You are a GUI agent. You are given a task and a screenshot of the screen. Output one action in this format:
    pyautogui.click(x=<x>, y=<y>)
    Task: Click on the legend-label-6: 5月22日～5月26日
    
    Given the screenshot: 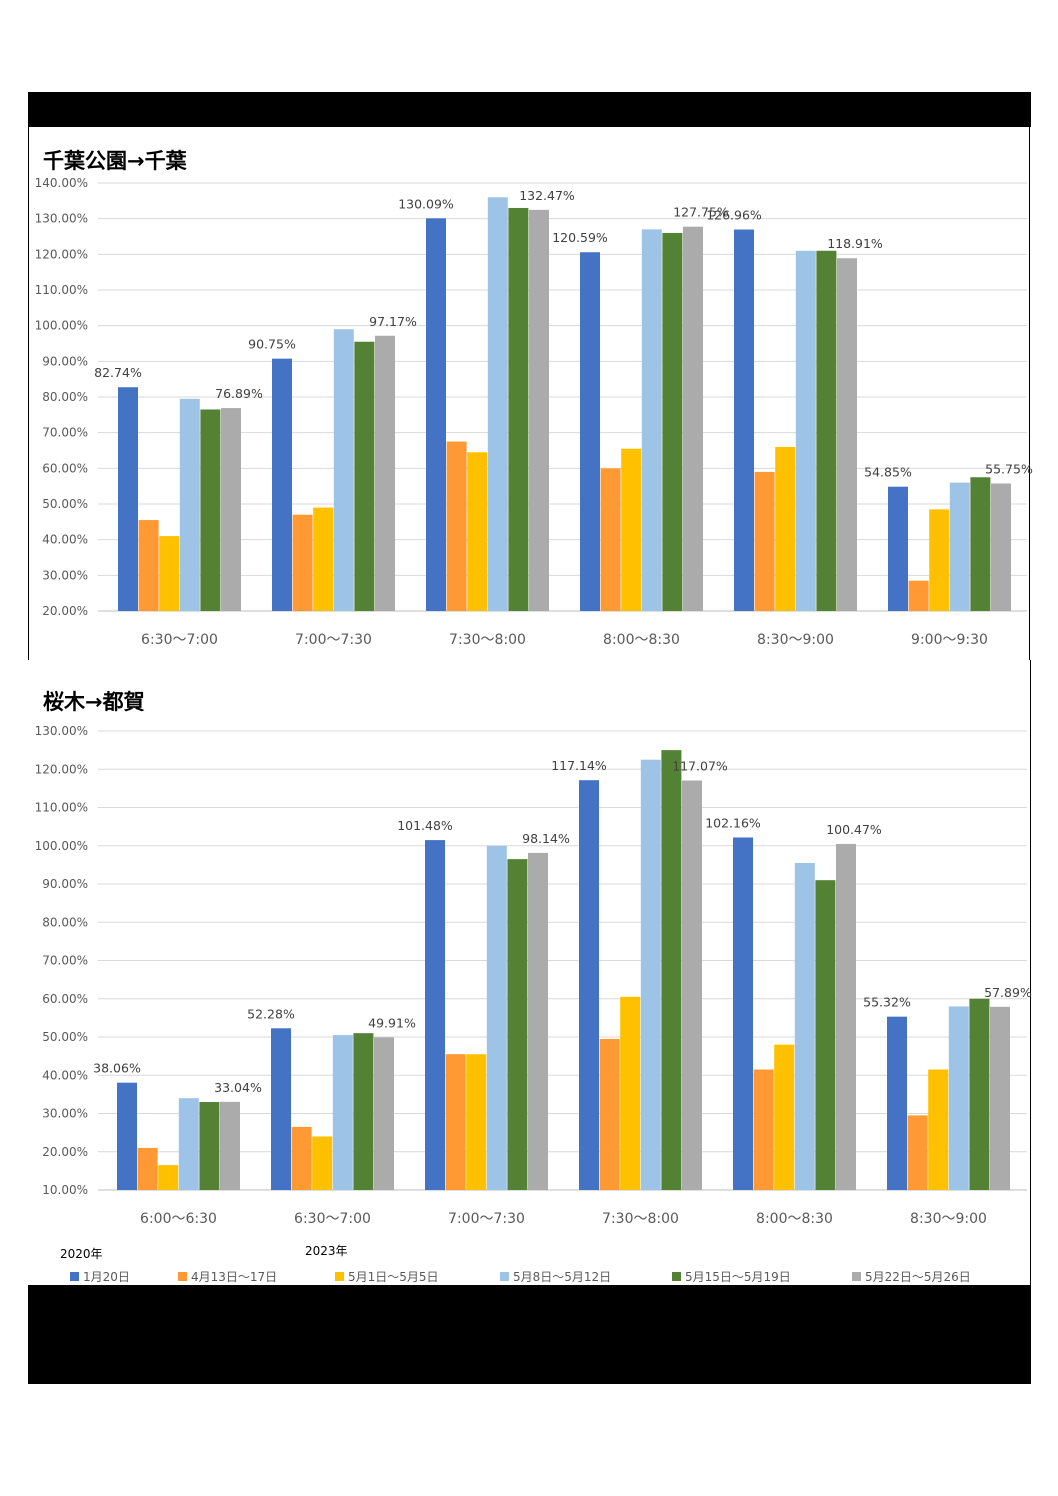 What is the action you would take?
    pyautogui.click(x=918, y=1277)
    